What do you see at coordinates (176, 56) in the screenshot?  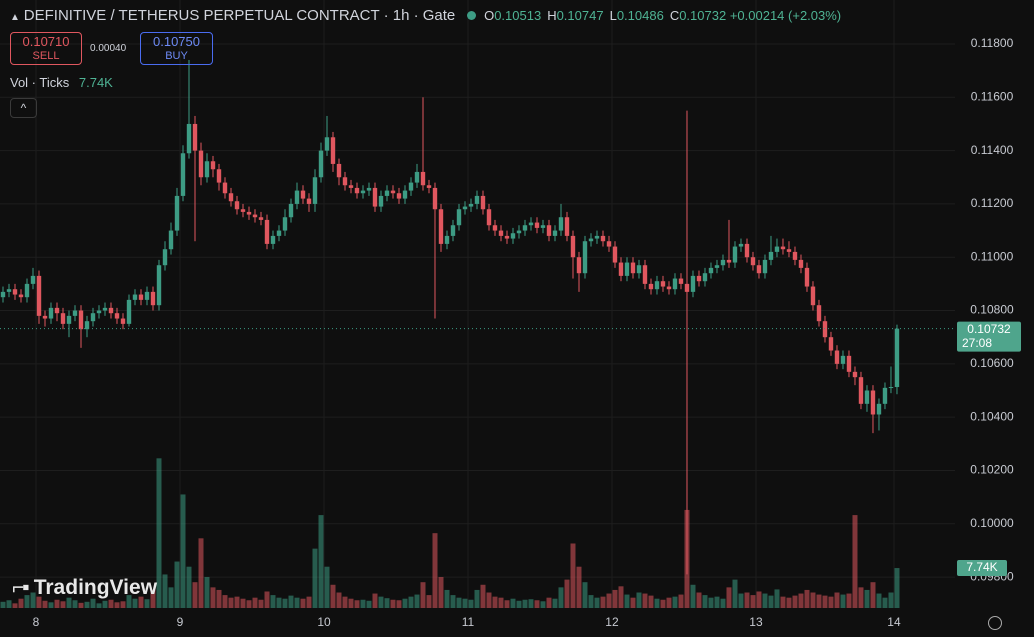 I see `buy-label: BUY` at bounding box center [176, 56].